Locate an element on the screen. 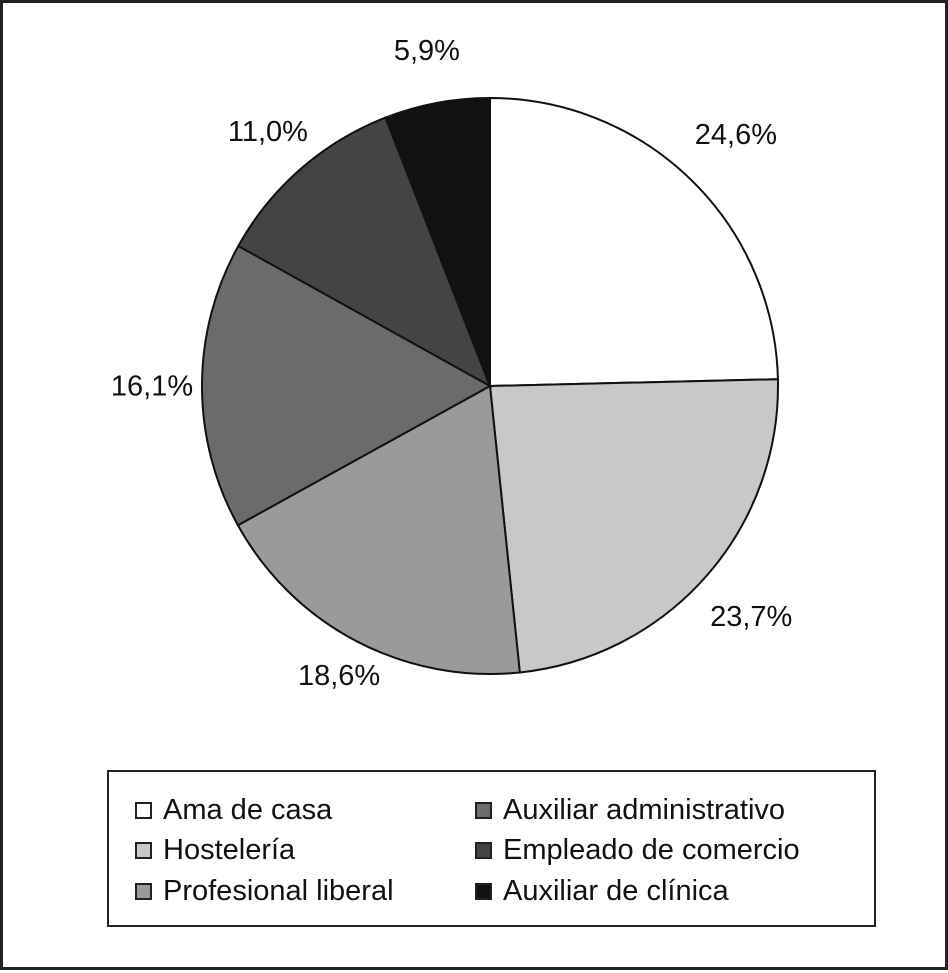 This screenshot has height=973, width=948. legend-label: Empleado de comercio is located at coordinates (651, 849).